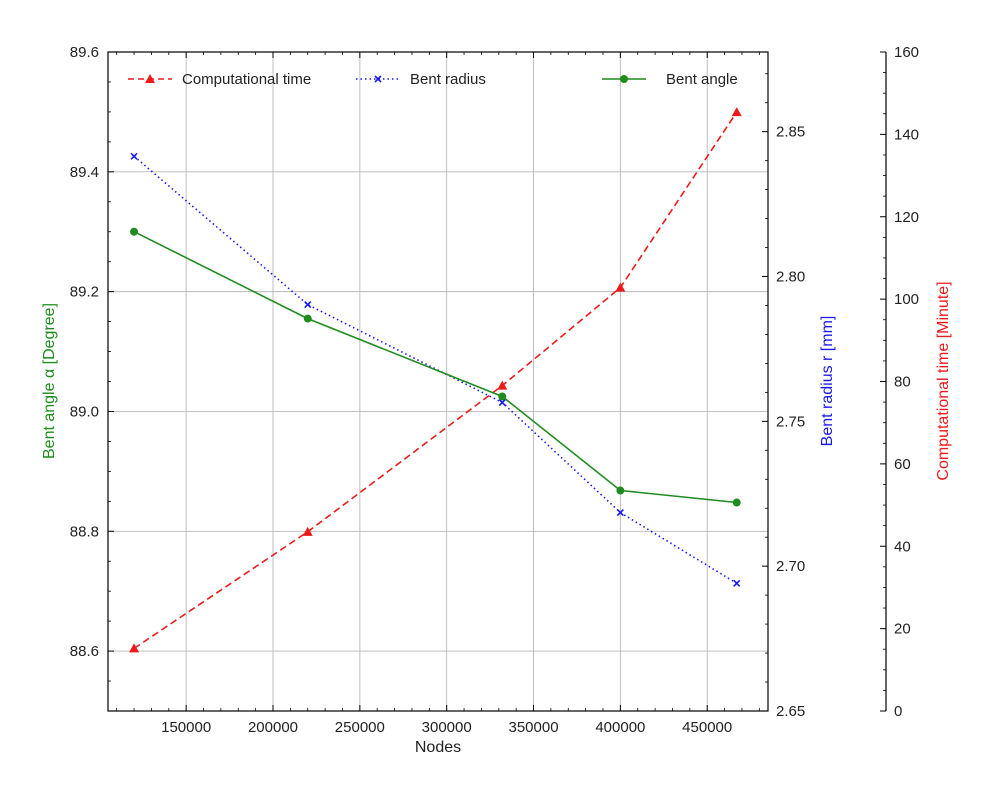 This screenshot has height=786, width=984. What do you see at coordinates (707, 727) in the screenshot?
I see `x-tick-label: 450000` at bounding box center [707, 727].